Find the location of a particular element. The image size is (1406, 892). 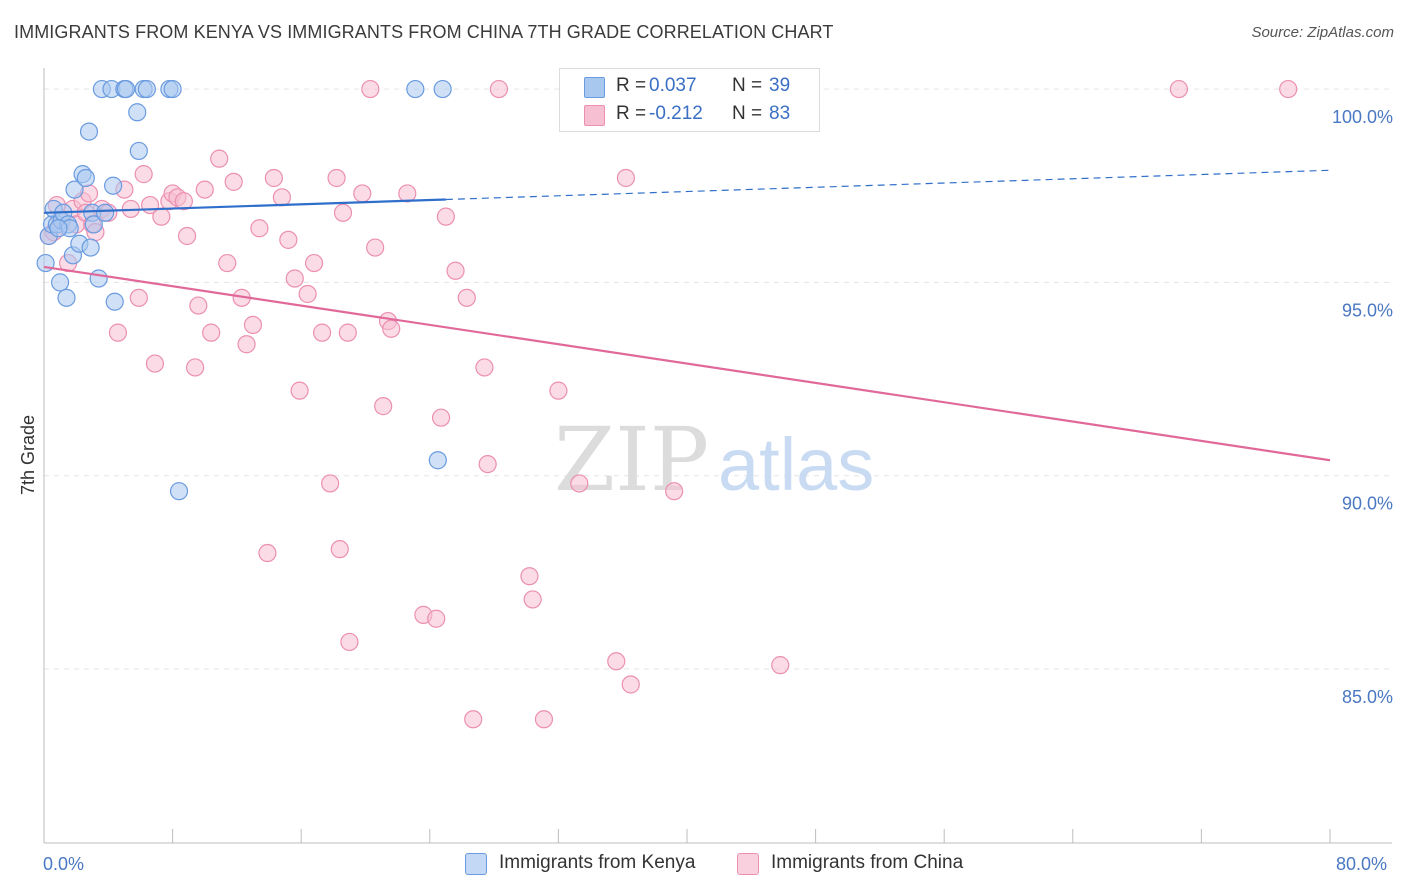

bottom-china-swatch is located at coordinates (748, 864).